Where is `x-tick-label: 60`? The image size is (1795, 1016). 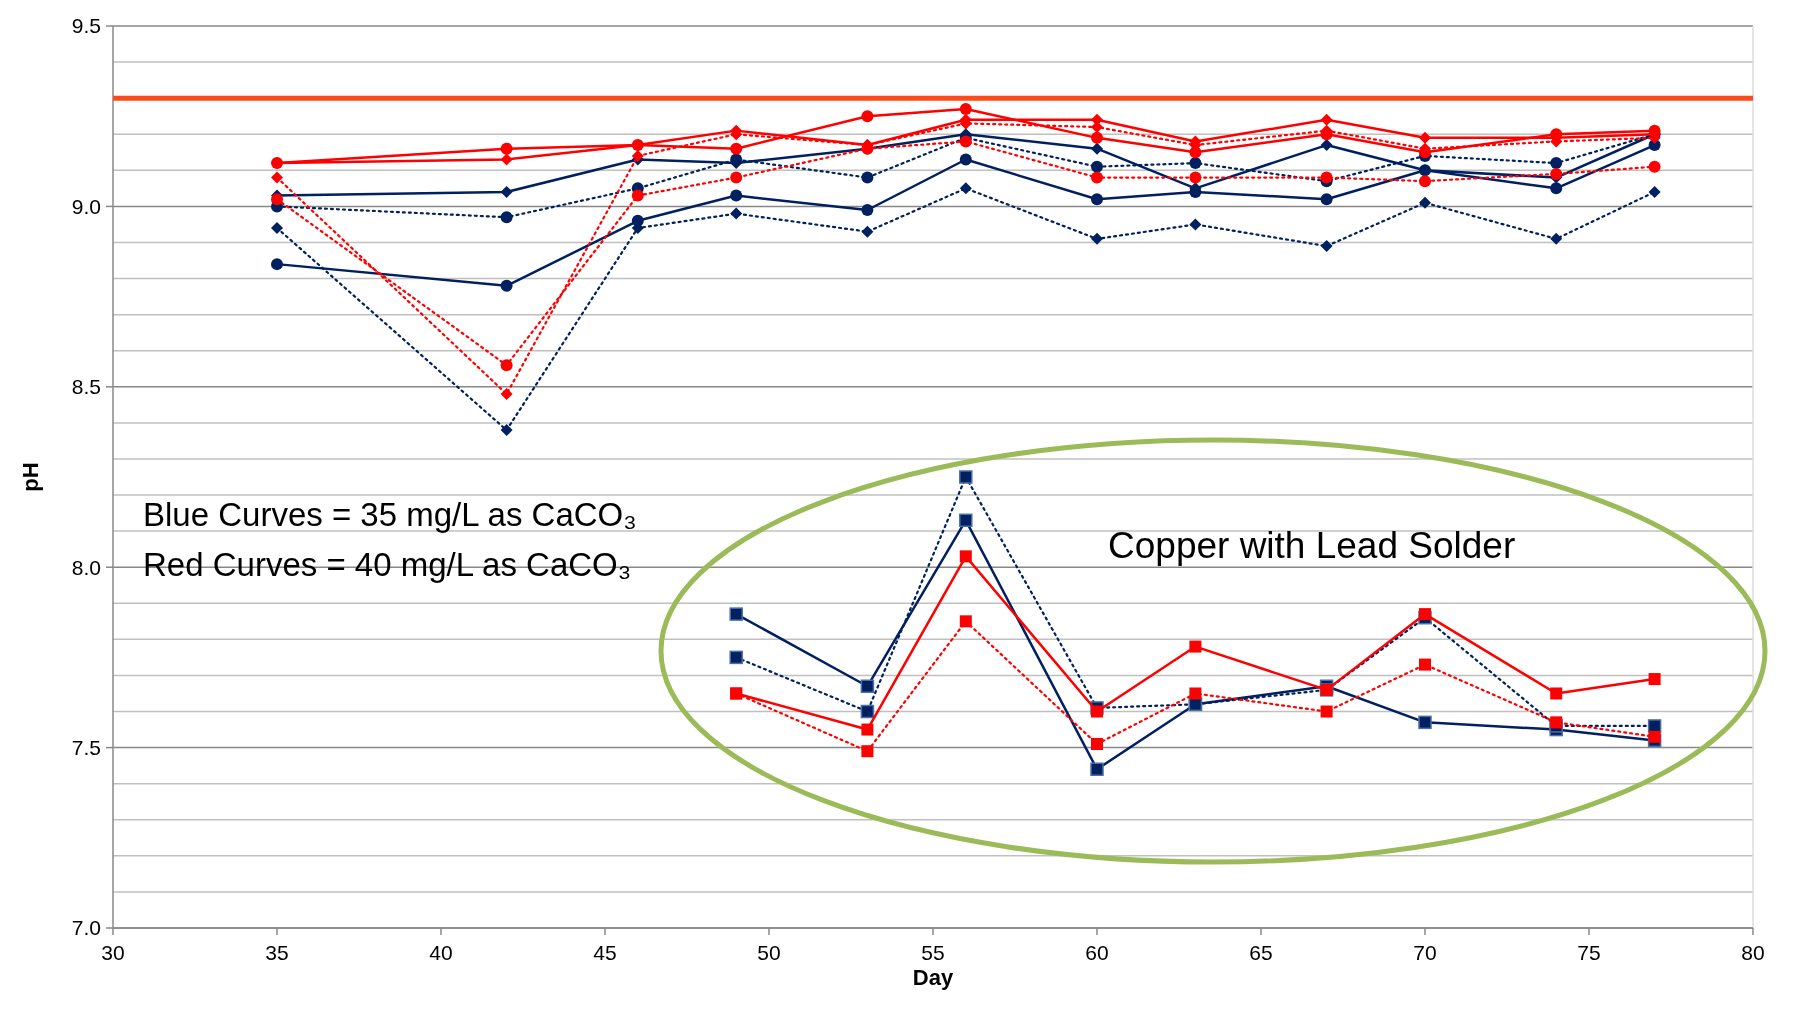
x-tick-label: 60 is located at coordinates (1097, 952).